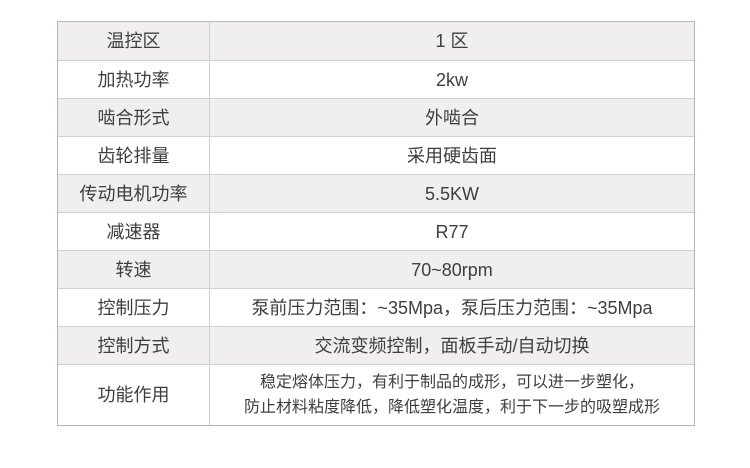  I want to click on table-row: 传动电机功率 5.5KW, so click(376, 193).